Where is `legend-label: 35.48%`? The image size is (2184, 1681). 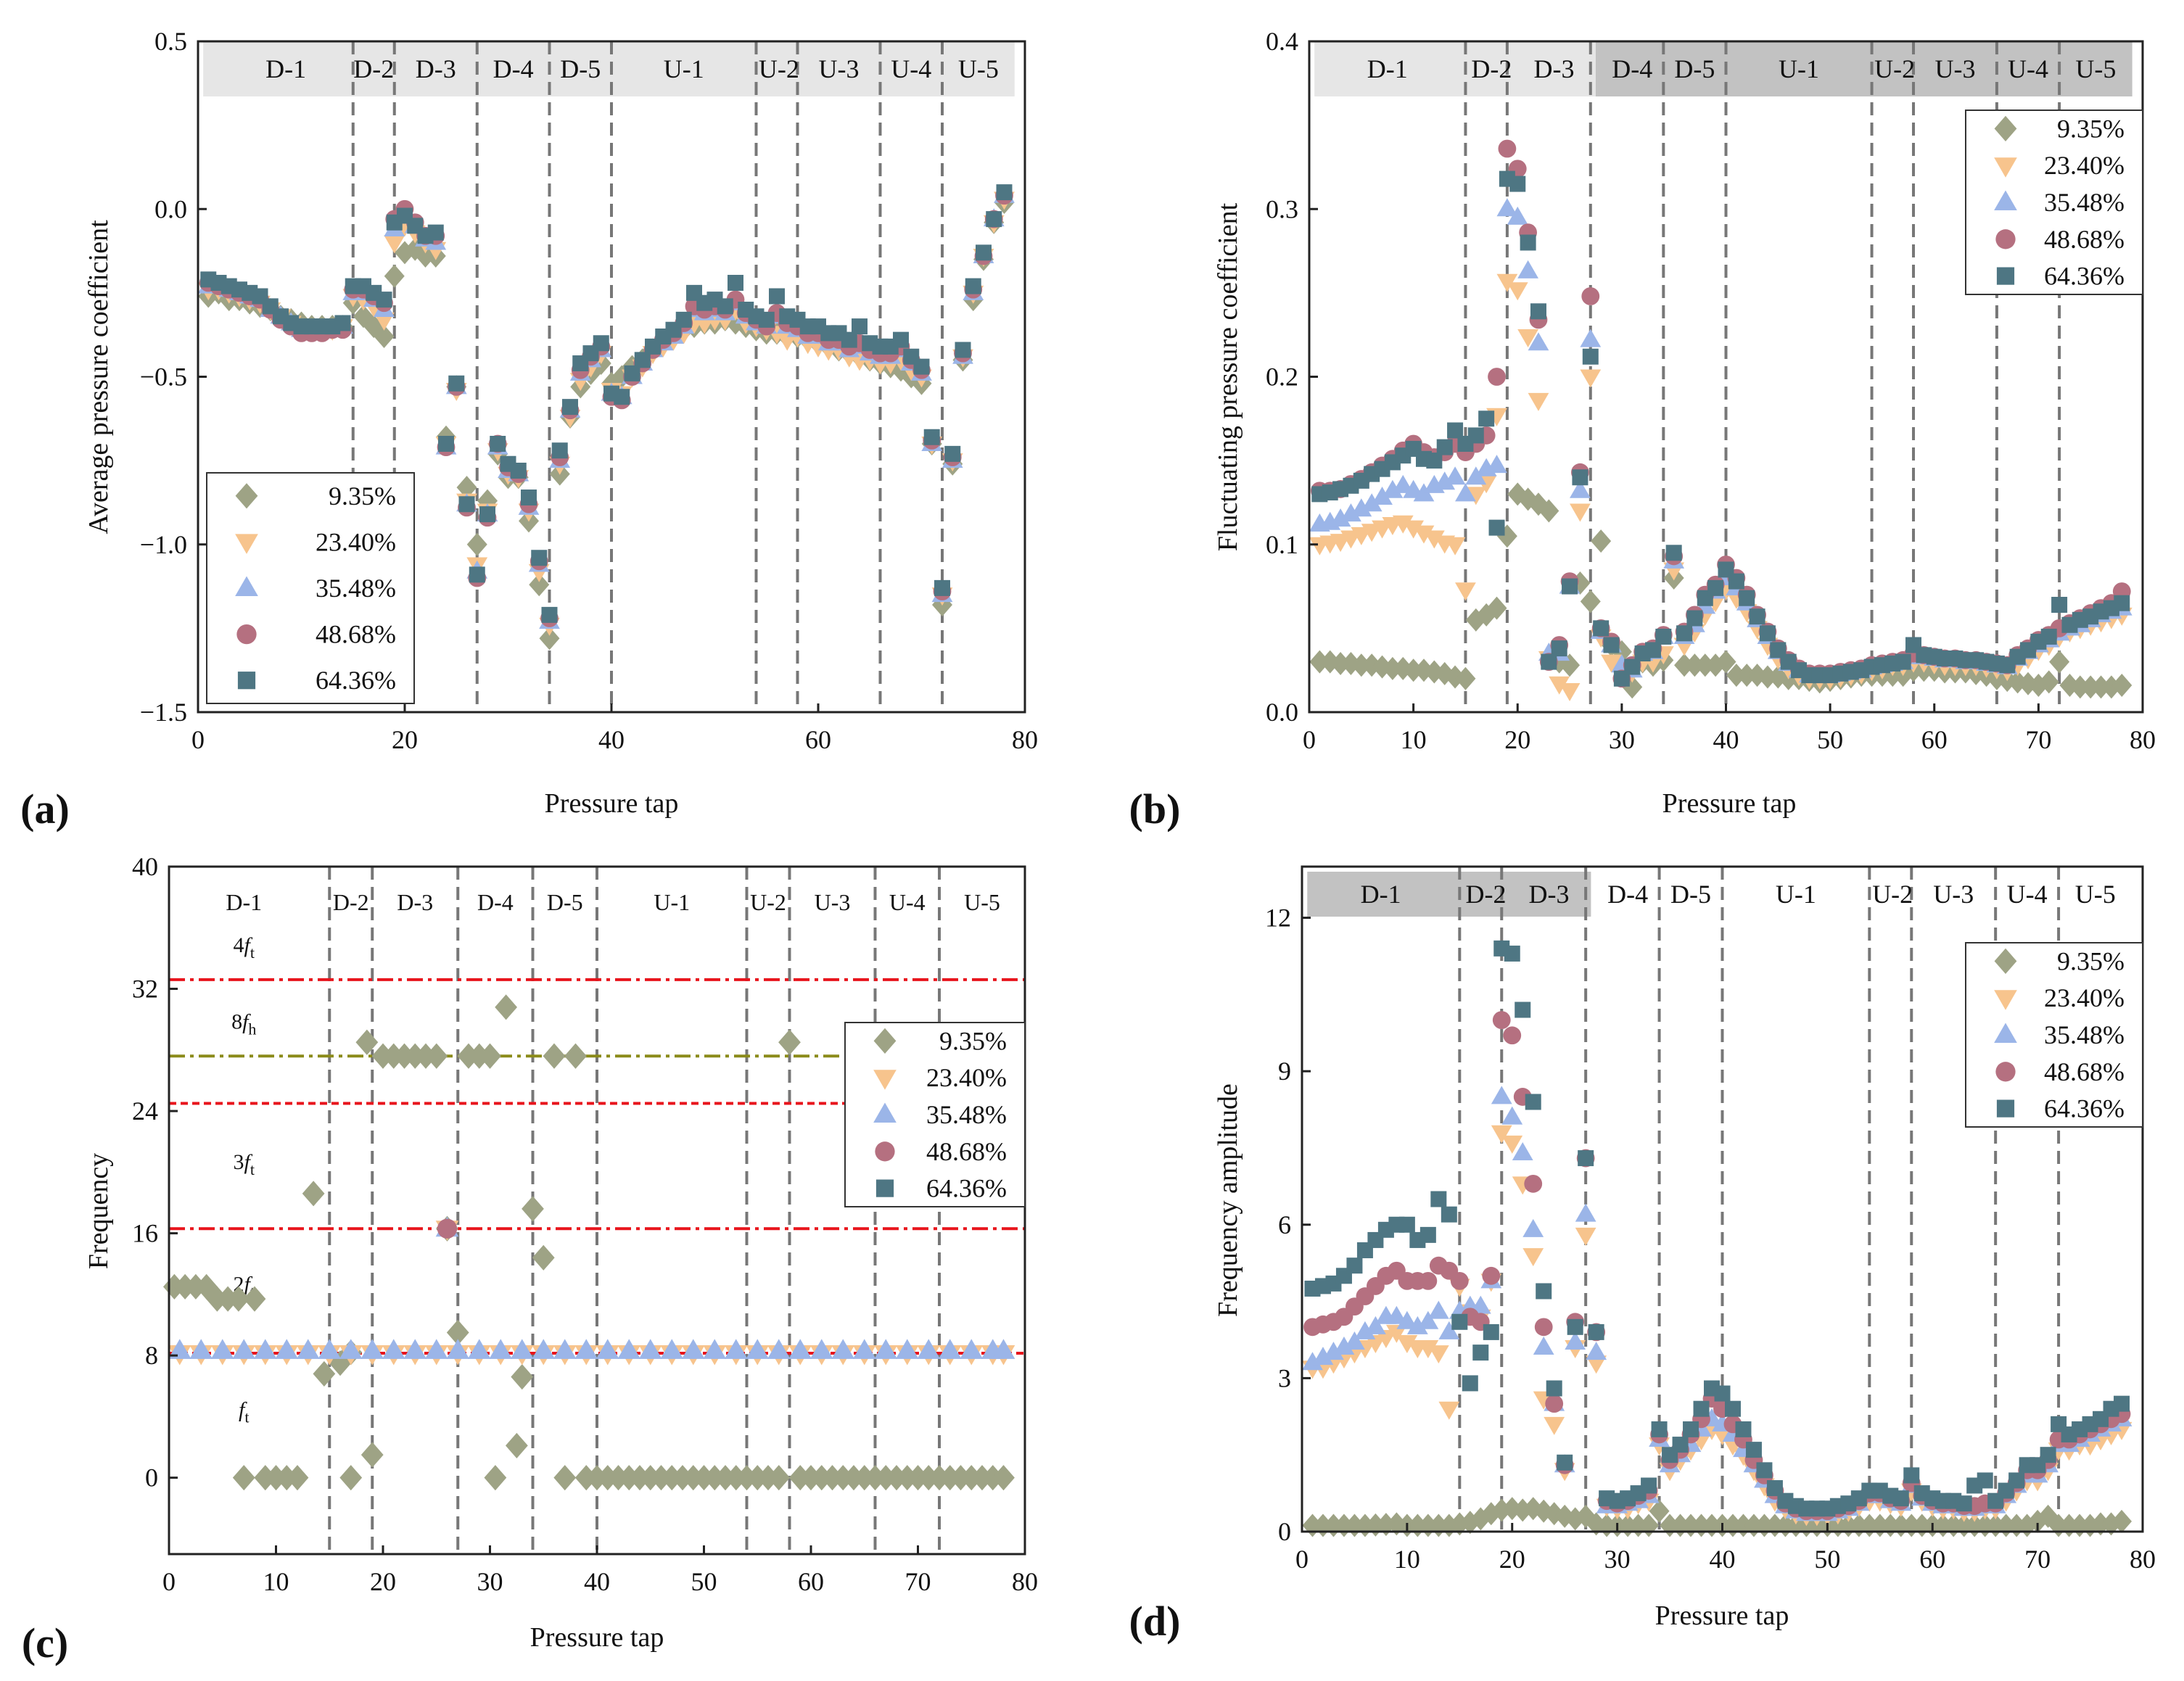 legend-label: 35.48% is located at coordinates (2084, 202).